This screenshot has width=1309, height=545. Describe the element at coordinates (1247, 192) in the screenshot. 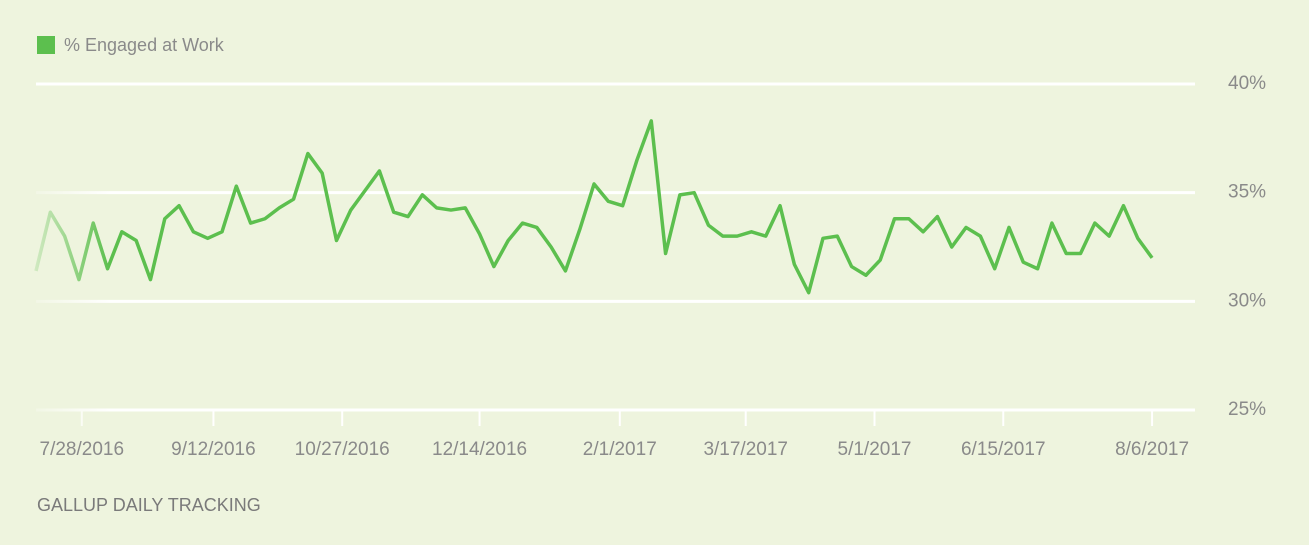

I see `y-tick-label: 35%` at that location.